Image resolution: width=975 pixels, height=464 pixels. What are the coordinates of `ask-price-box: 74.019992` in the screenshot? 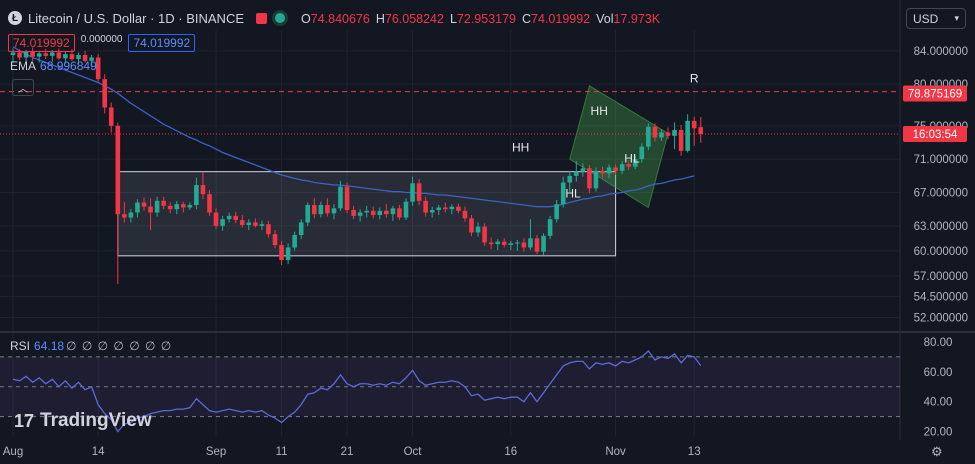 It's located at (162, 43).